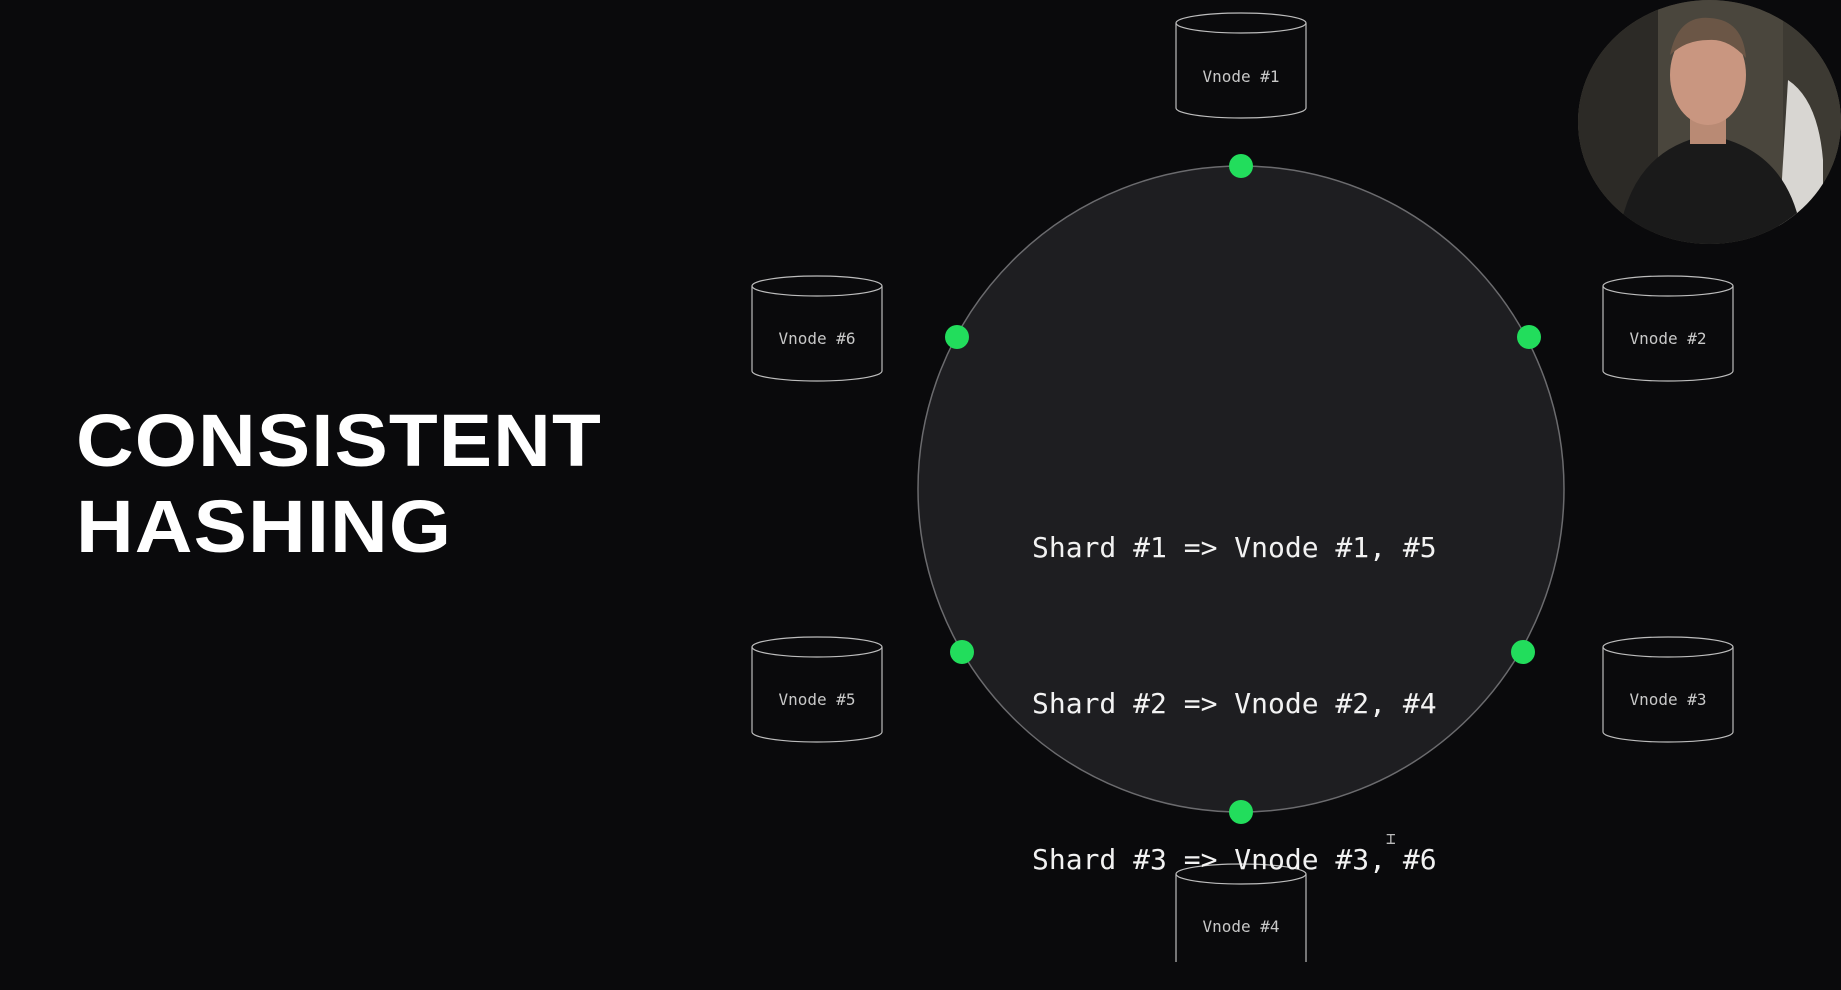 This screenshot has height=990, width=1841. I want to click on slide-title: CONSISTENT HASHING, so click(339, 484).